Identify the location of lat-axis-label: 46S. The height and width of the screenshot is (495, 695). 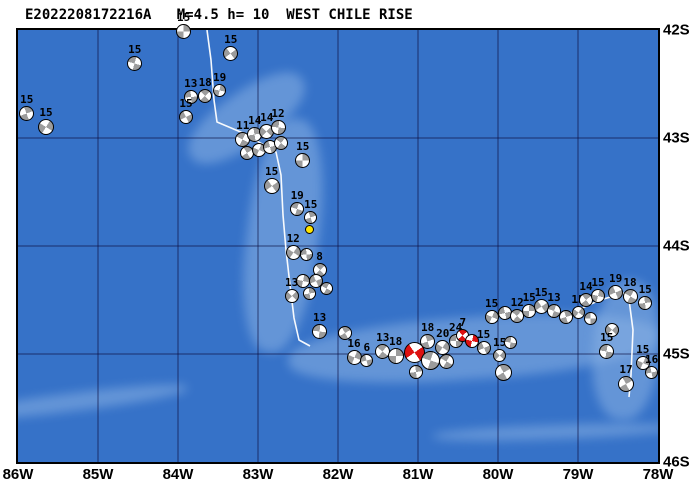
(676, 462).